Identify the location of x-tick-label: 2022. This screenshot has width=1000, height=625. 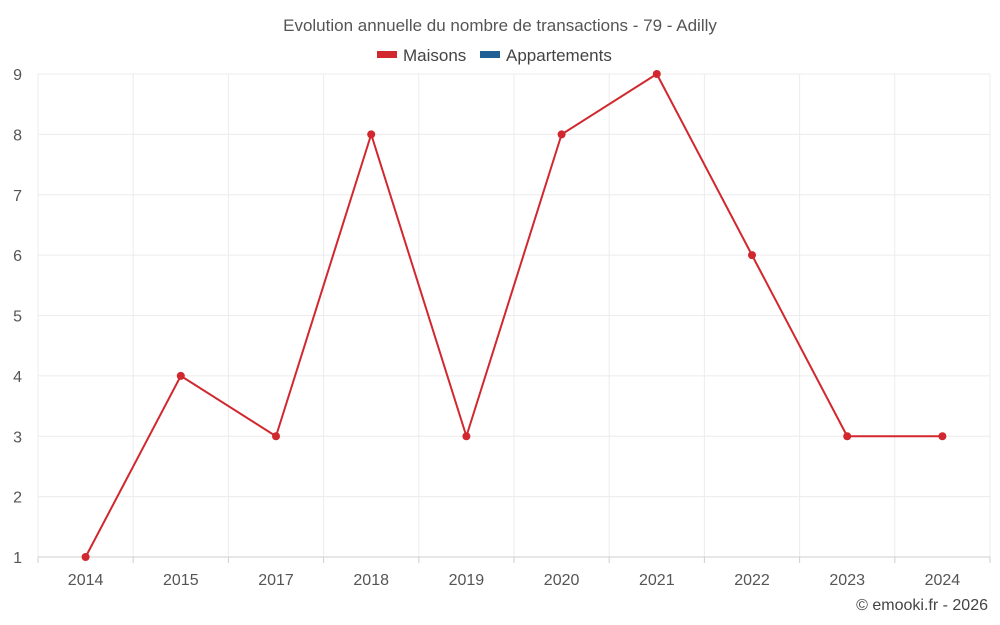
(752, 580).